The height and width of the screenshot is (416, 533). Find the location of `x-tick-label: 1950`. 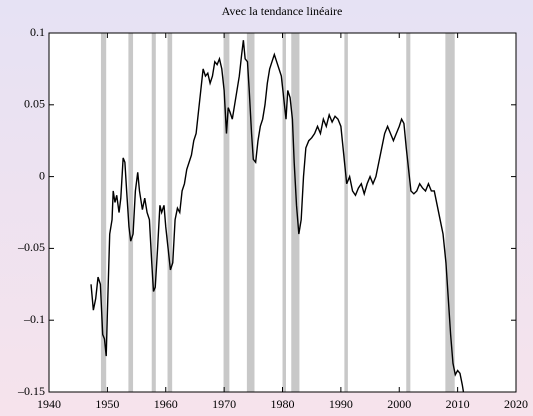

x-tick-label: 1950 is located at coordinates (107, 404).